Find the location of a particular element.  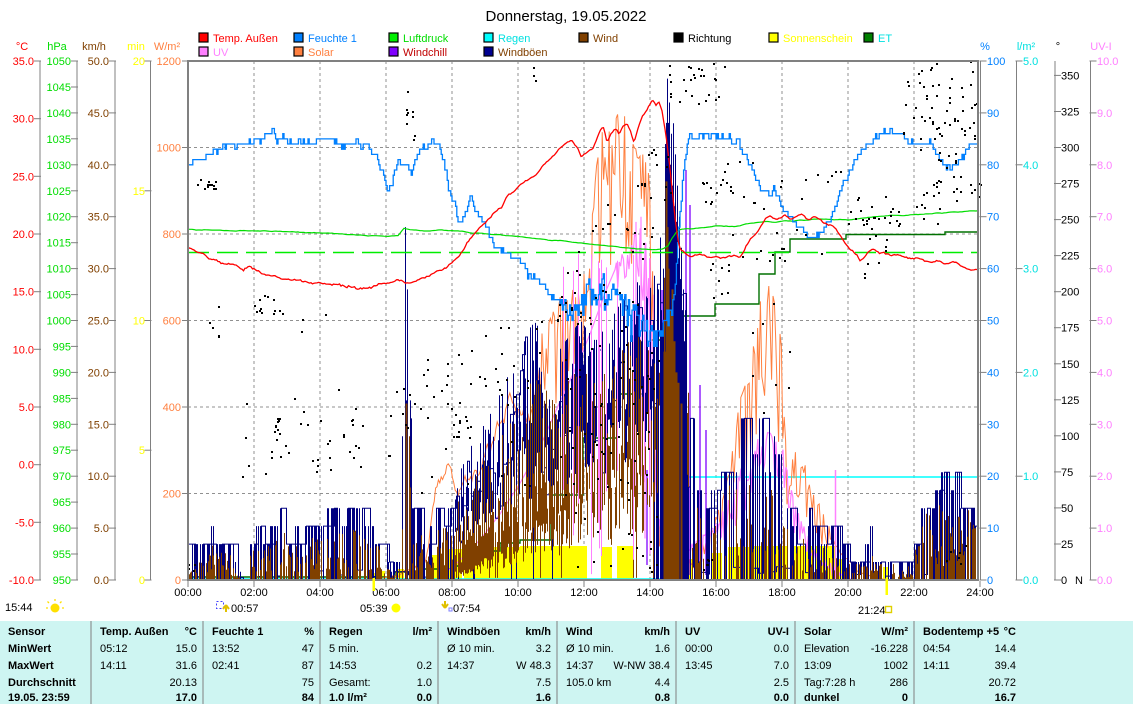

svg-text: Ø 10 min. is located at coordinates (590, 649).